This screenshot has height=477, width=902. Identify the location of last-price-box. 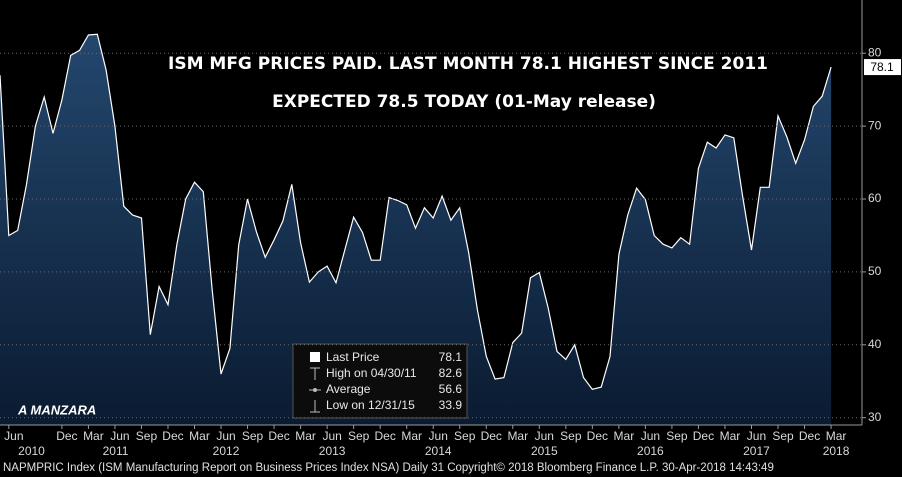
(882, 67).